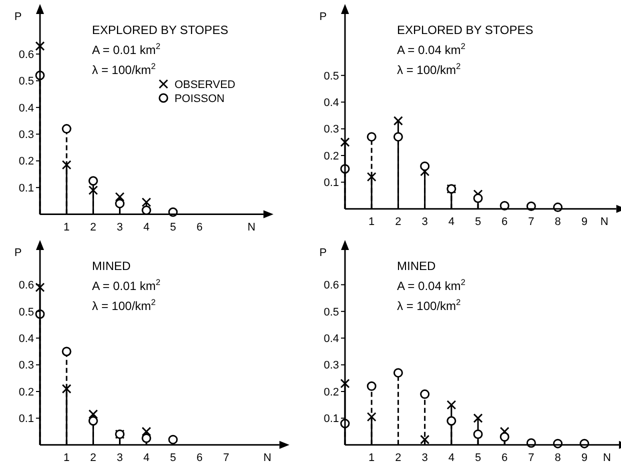 The image size is (621, 474). I want to click on legend-label: POISSON, so click(199, 98).